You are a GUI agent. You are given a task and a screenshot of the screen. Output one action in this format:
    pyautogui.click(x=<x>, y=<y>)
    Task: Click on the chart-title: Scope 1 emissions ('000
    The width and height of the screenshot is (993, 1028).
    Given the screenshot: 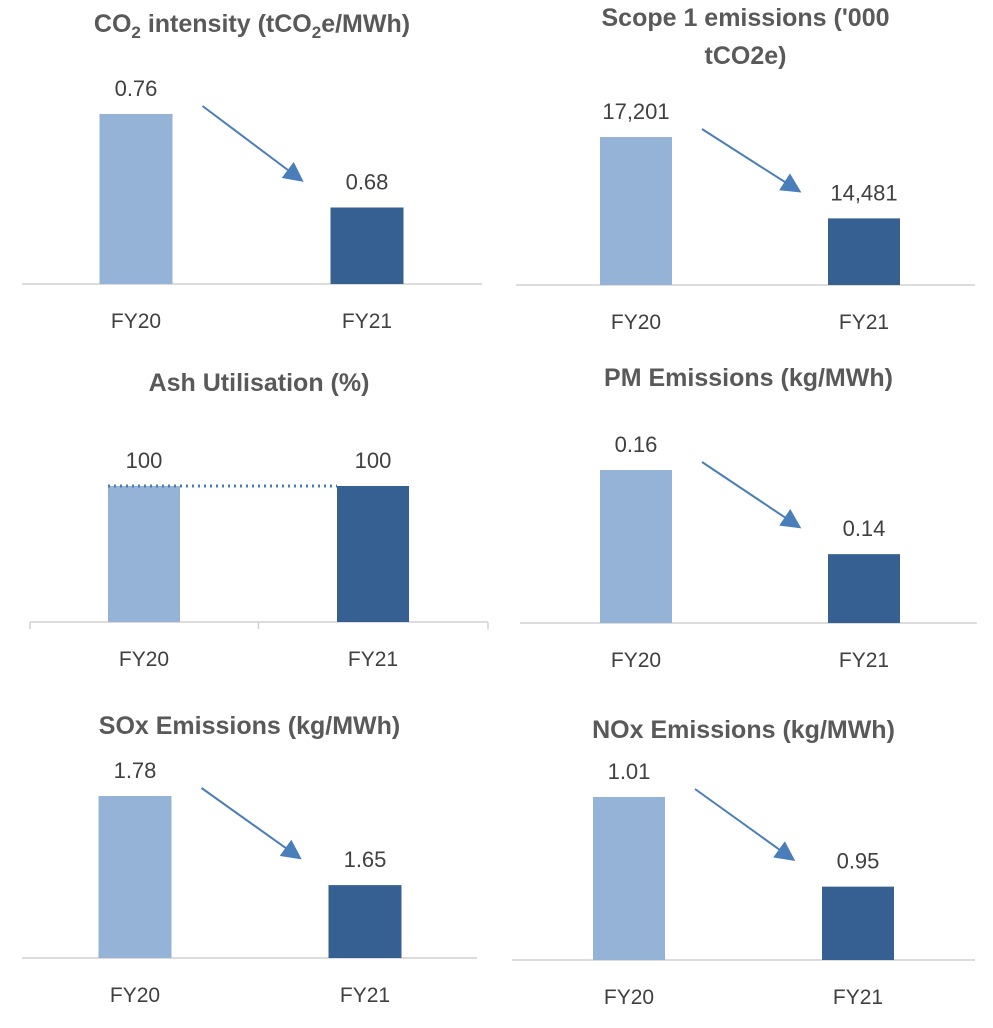 What is the action you would take?
    pyautogui.click(x=745, y=18)
    